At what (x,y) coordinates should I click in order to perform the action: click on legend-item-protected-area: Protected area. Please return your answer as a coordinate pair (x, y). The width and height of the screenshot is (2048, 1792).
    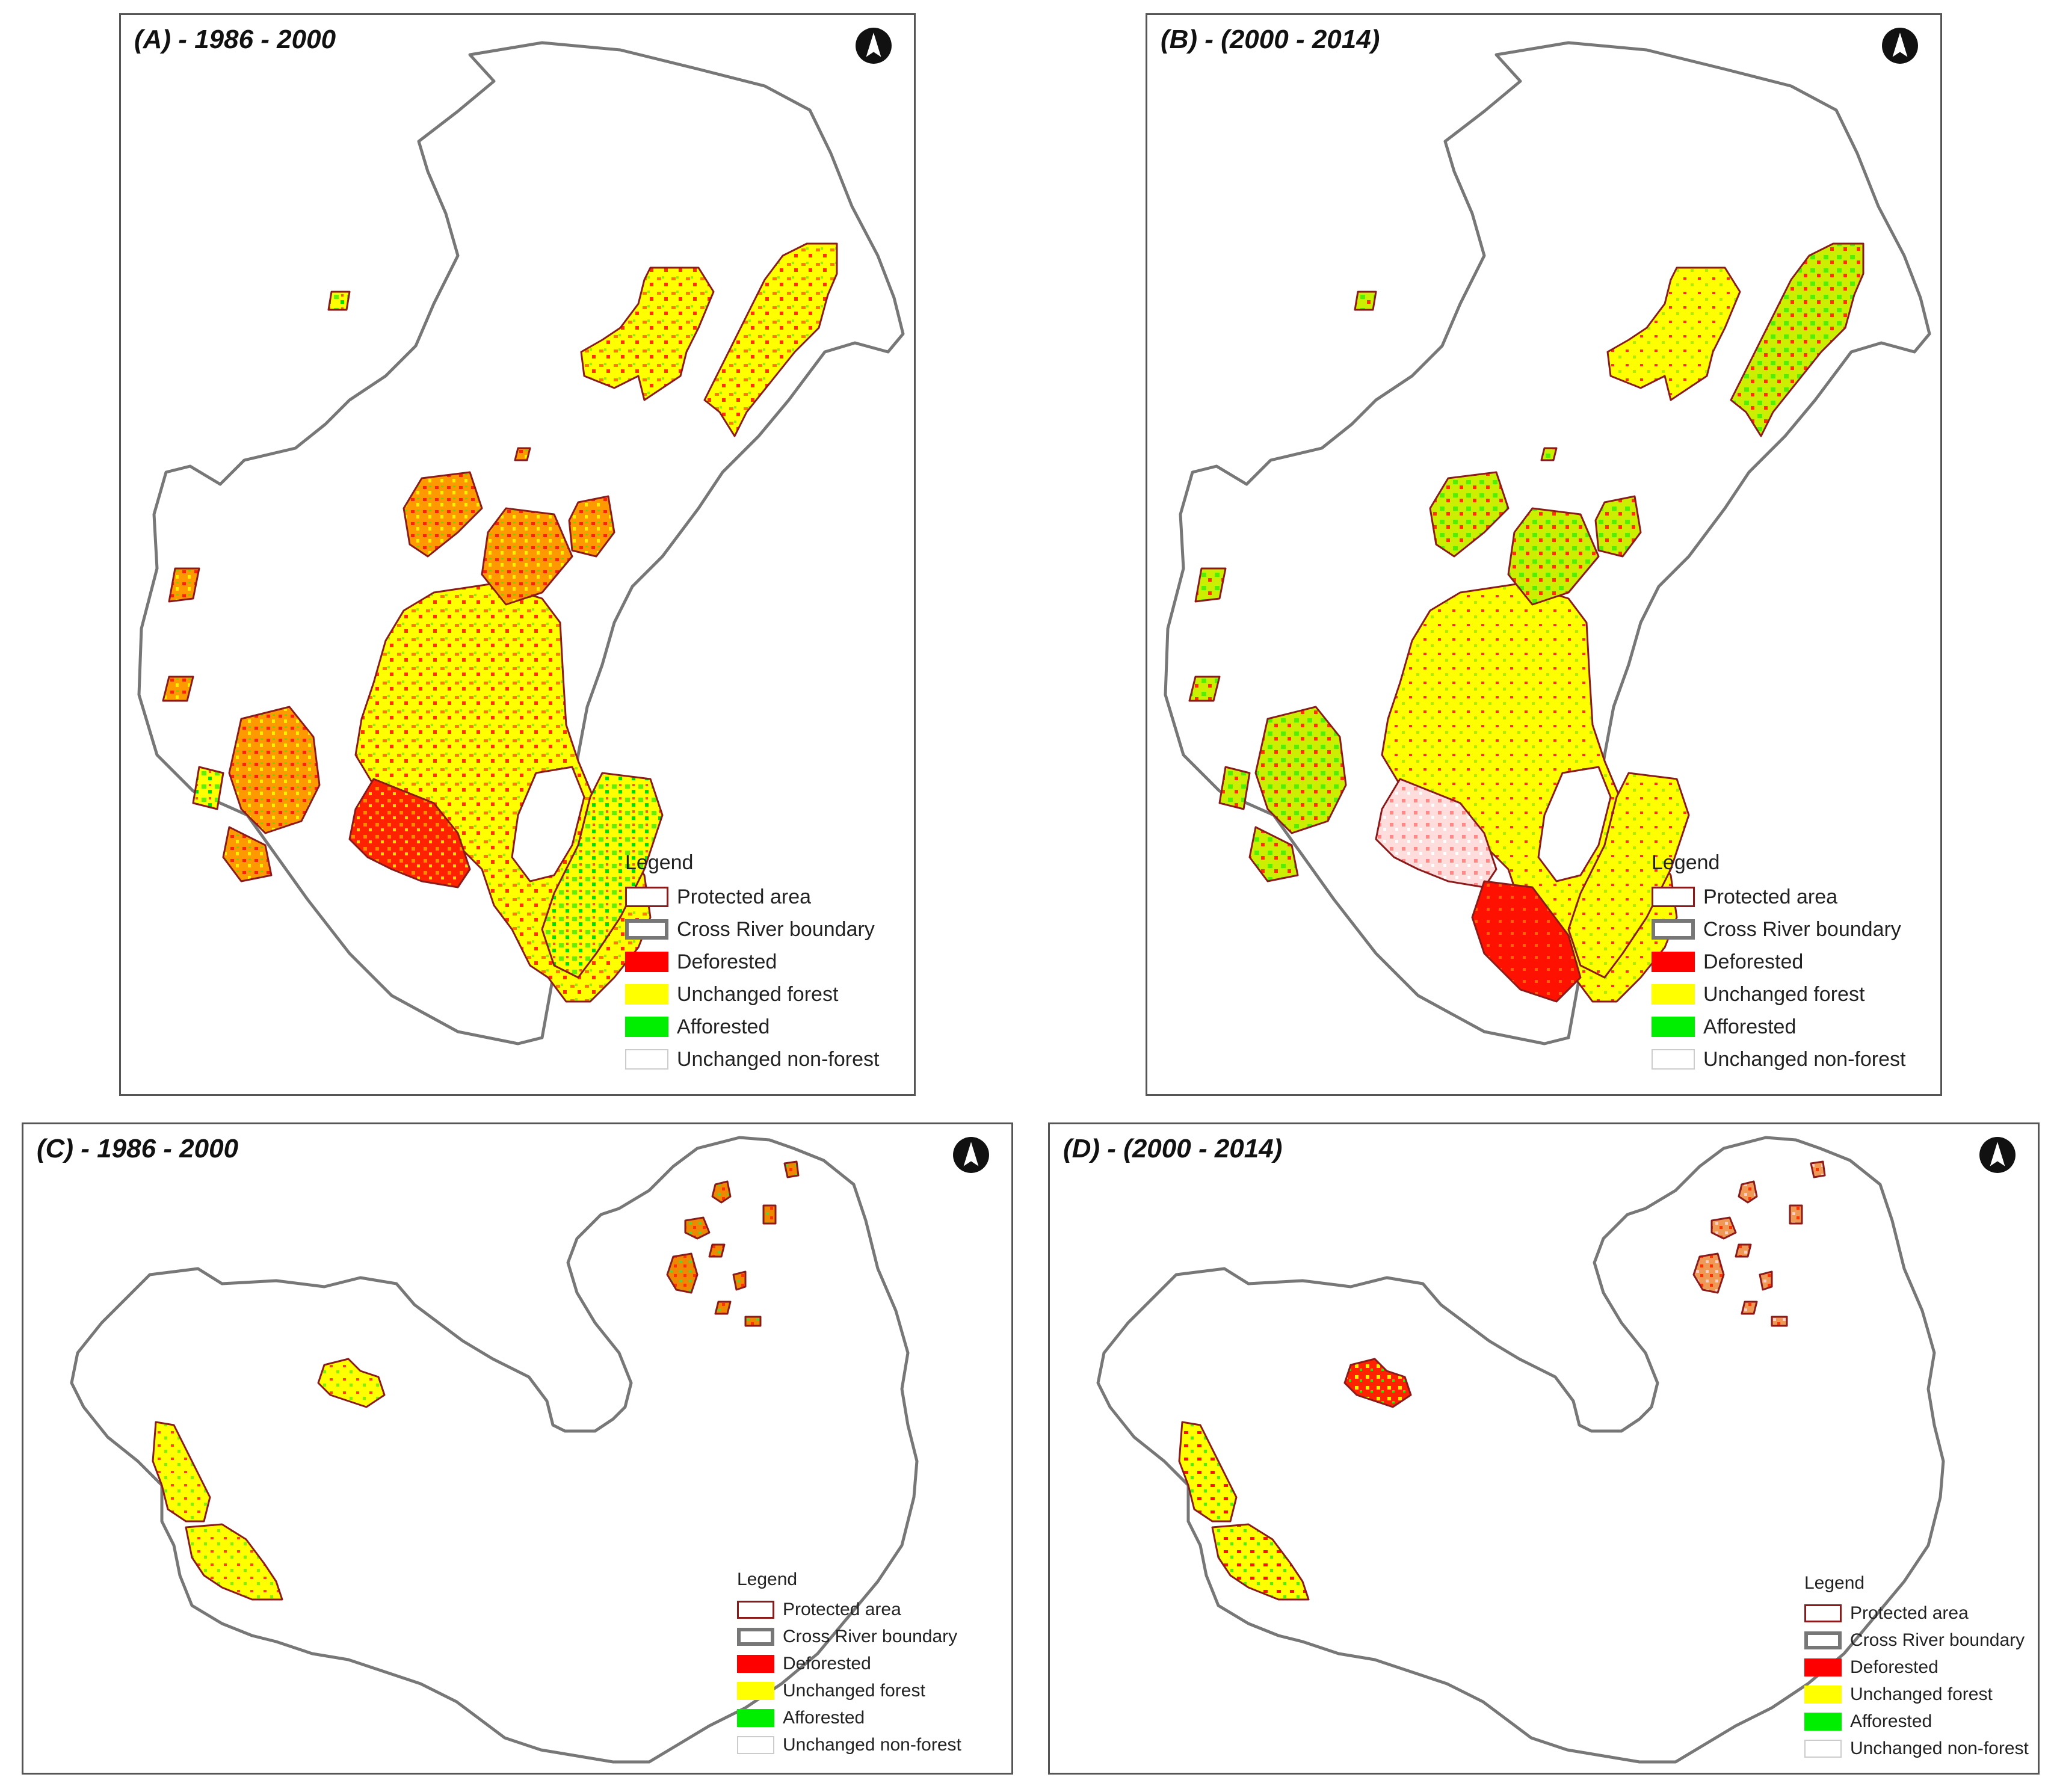
    Looking at the image, I should click on (752, 897).